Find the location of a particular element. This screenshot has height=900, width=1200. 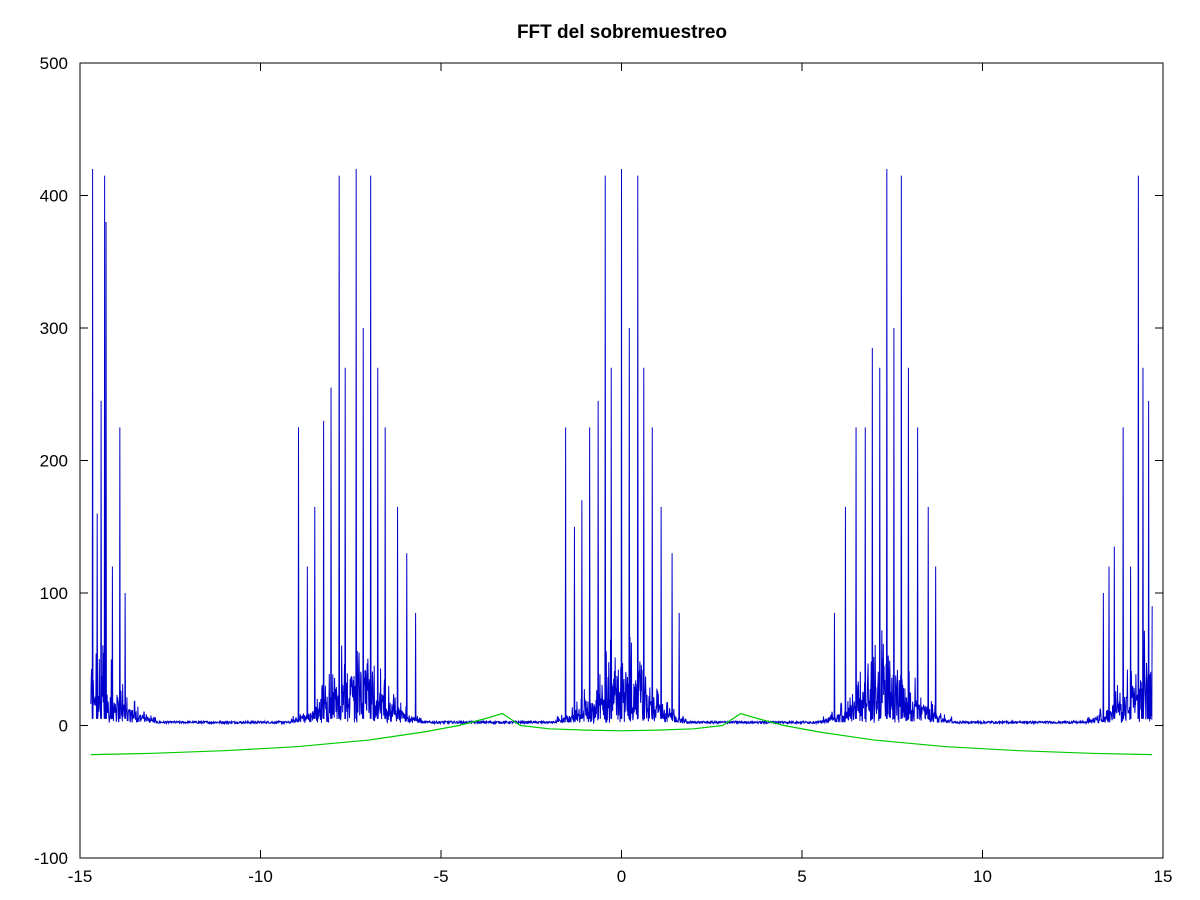

y-tick-label: -100 is located at coordinates (51, 858).